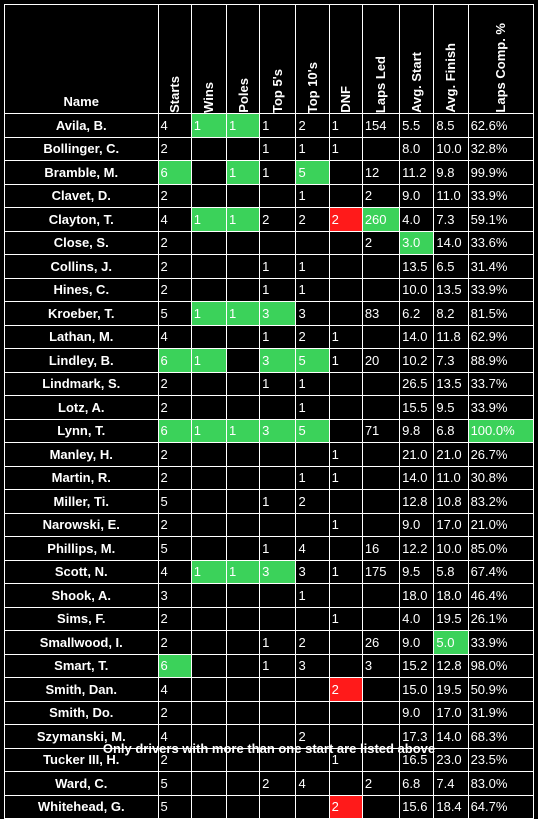  I want to click on driver-name: Martin, R., so click(81, 477).